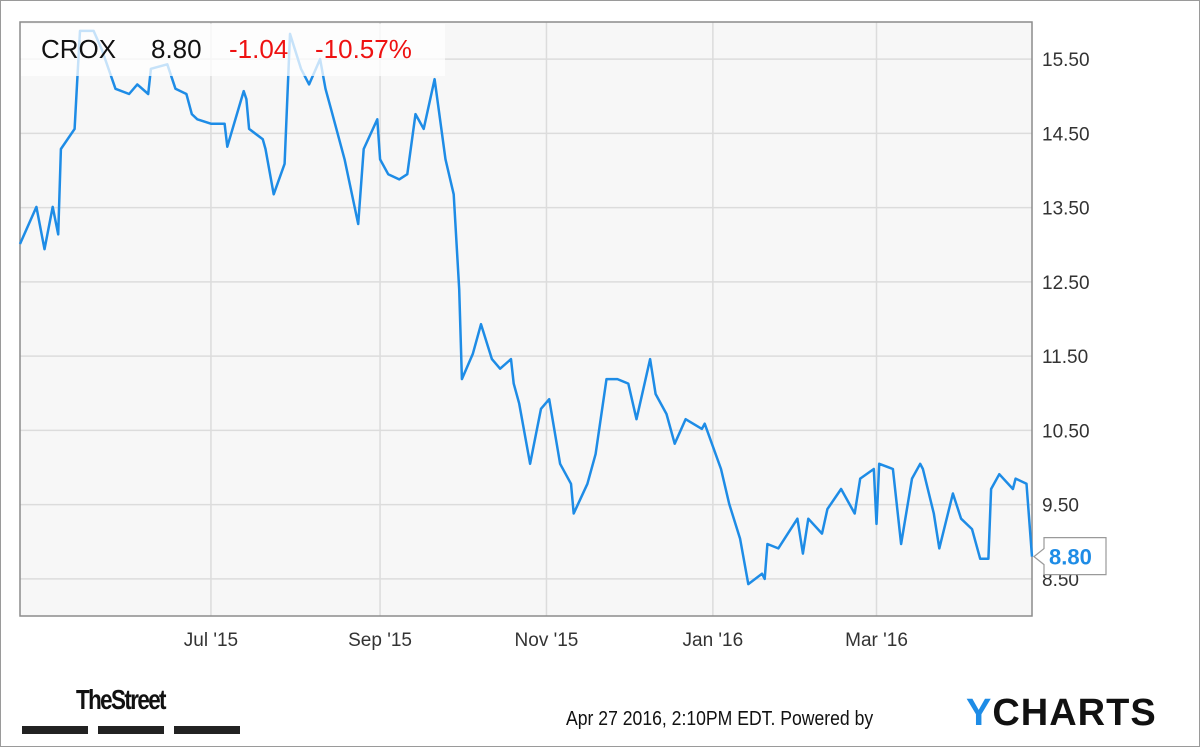 The image size is (1200, 747). What do you see at coordinates (259, 49) in the screenshot?
I see `price-change: -1.04` at bounding box center [259, 49].